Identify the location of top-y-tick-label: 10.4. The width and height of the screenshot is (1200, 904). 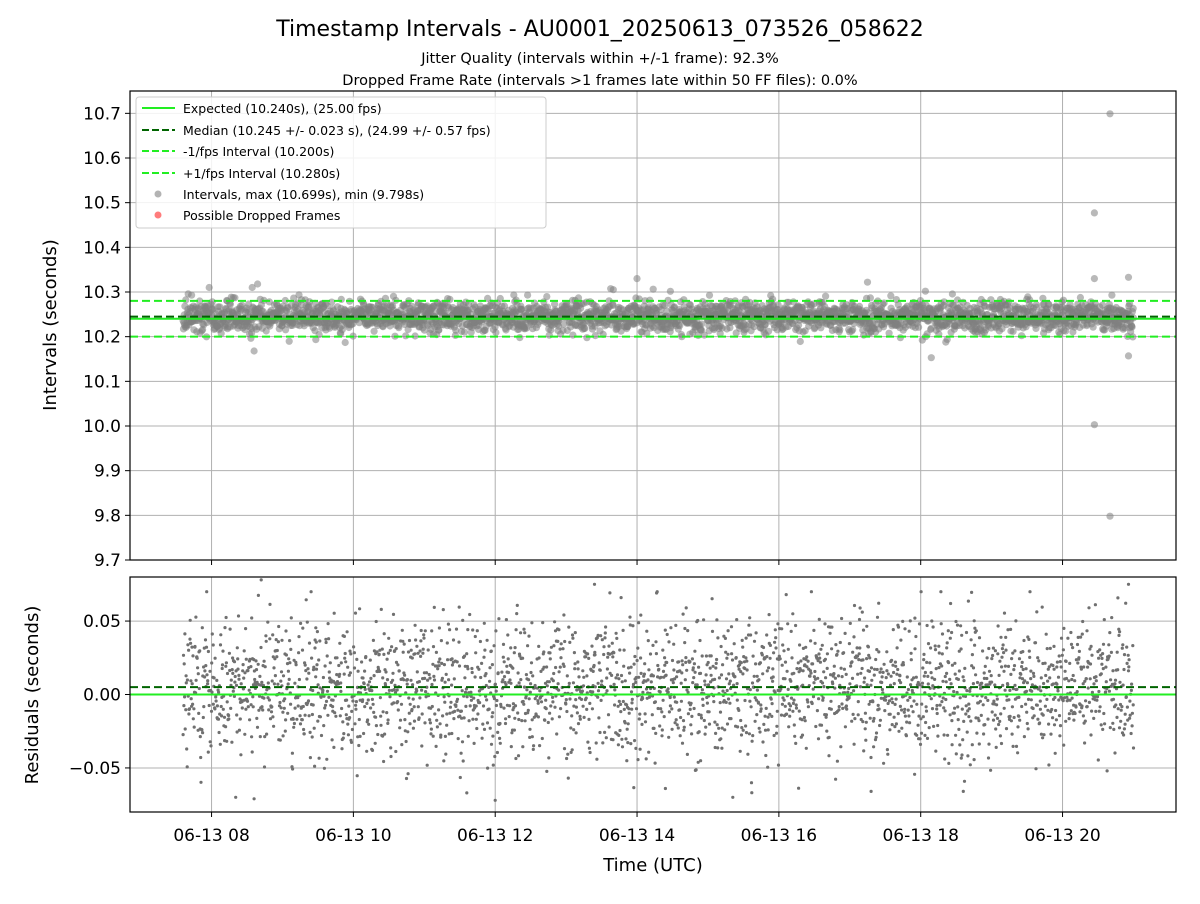
(102, 248).